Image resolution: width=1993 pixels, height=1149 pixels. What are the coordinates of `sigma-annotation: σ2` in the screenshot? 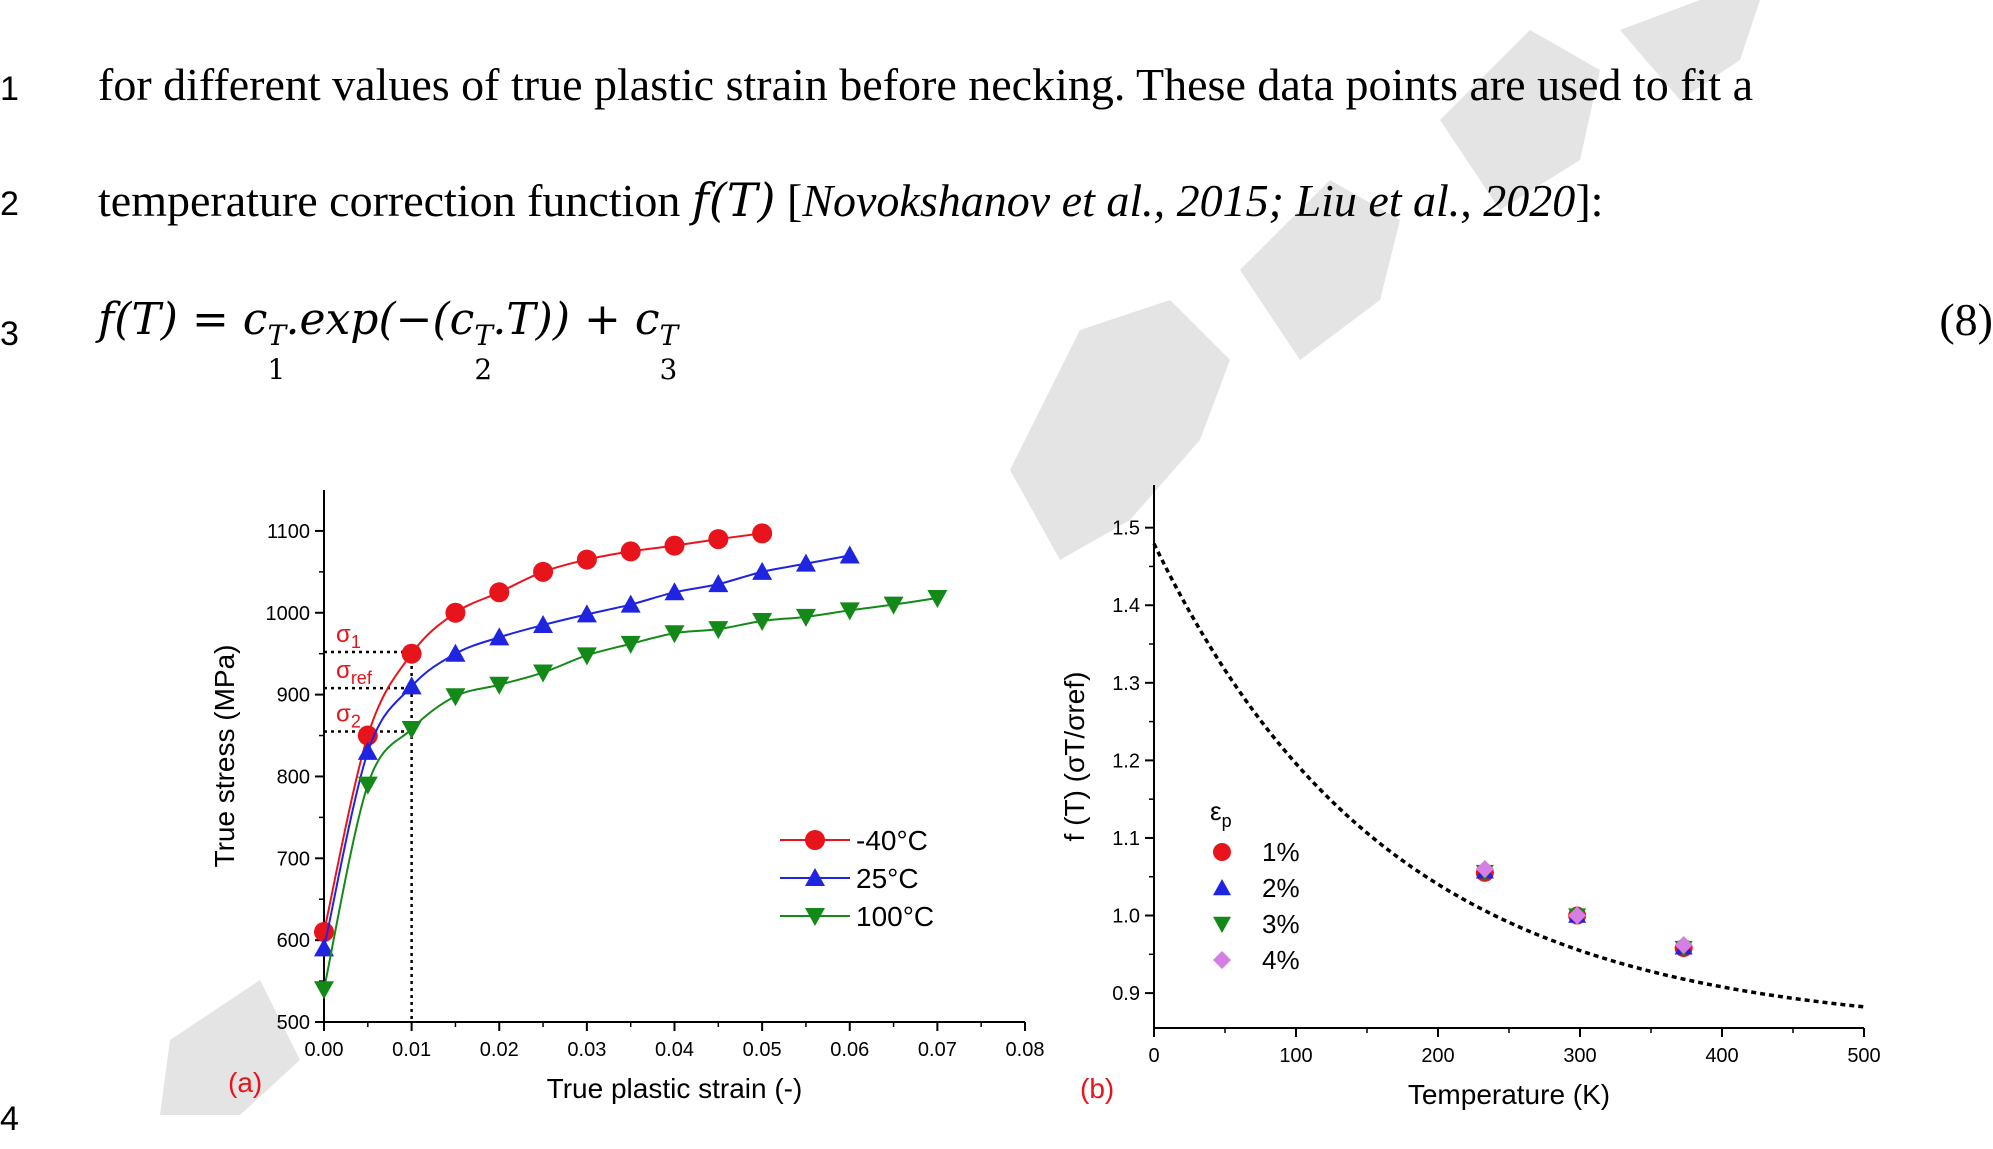 It's located at (348, 715).